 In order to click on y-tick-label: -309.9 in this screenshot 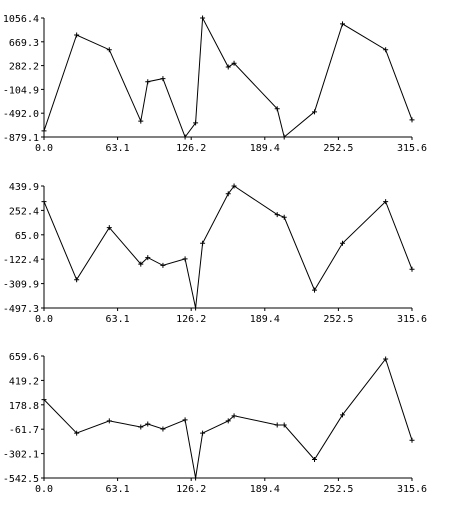, I will do `click(21, 285)`.